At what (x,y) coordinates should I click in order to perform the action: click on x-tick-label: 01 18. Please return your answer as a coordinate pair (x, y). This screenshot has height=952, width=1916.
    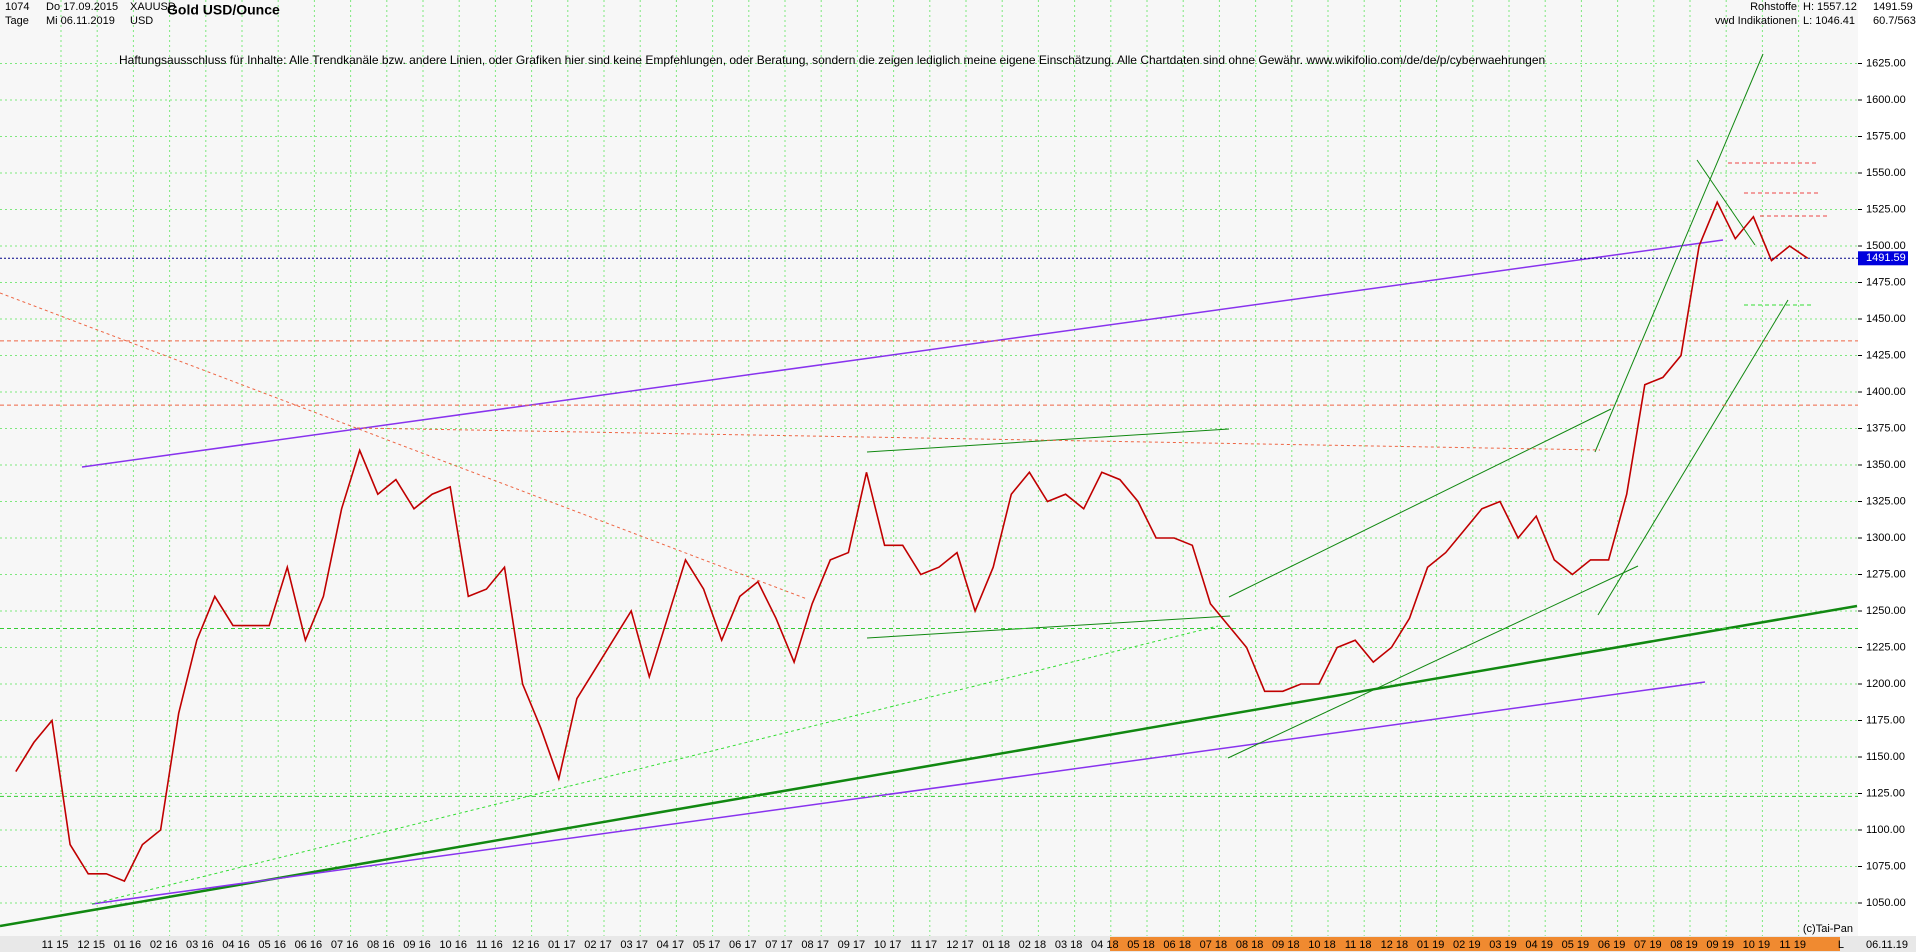
    Looking at the image, I should click on (996, 945).